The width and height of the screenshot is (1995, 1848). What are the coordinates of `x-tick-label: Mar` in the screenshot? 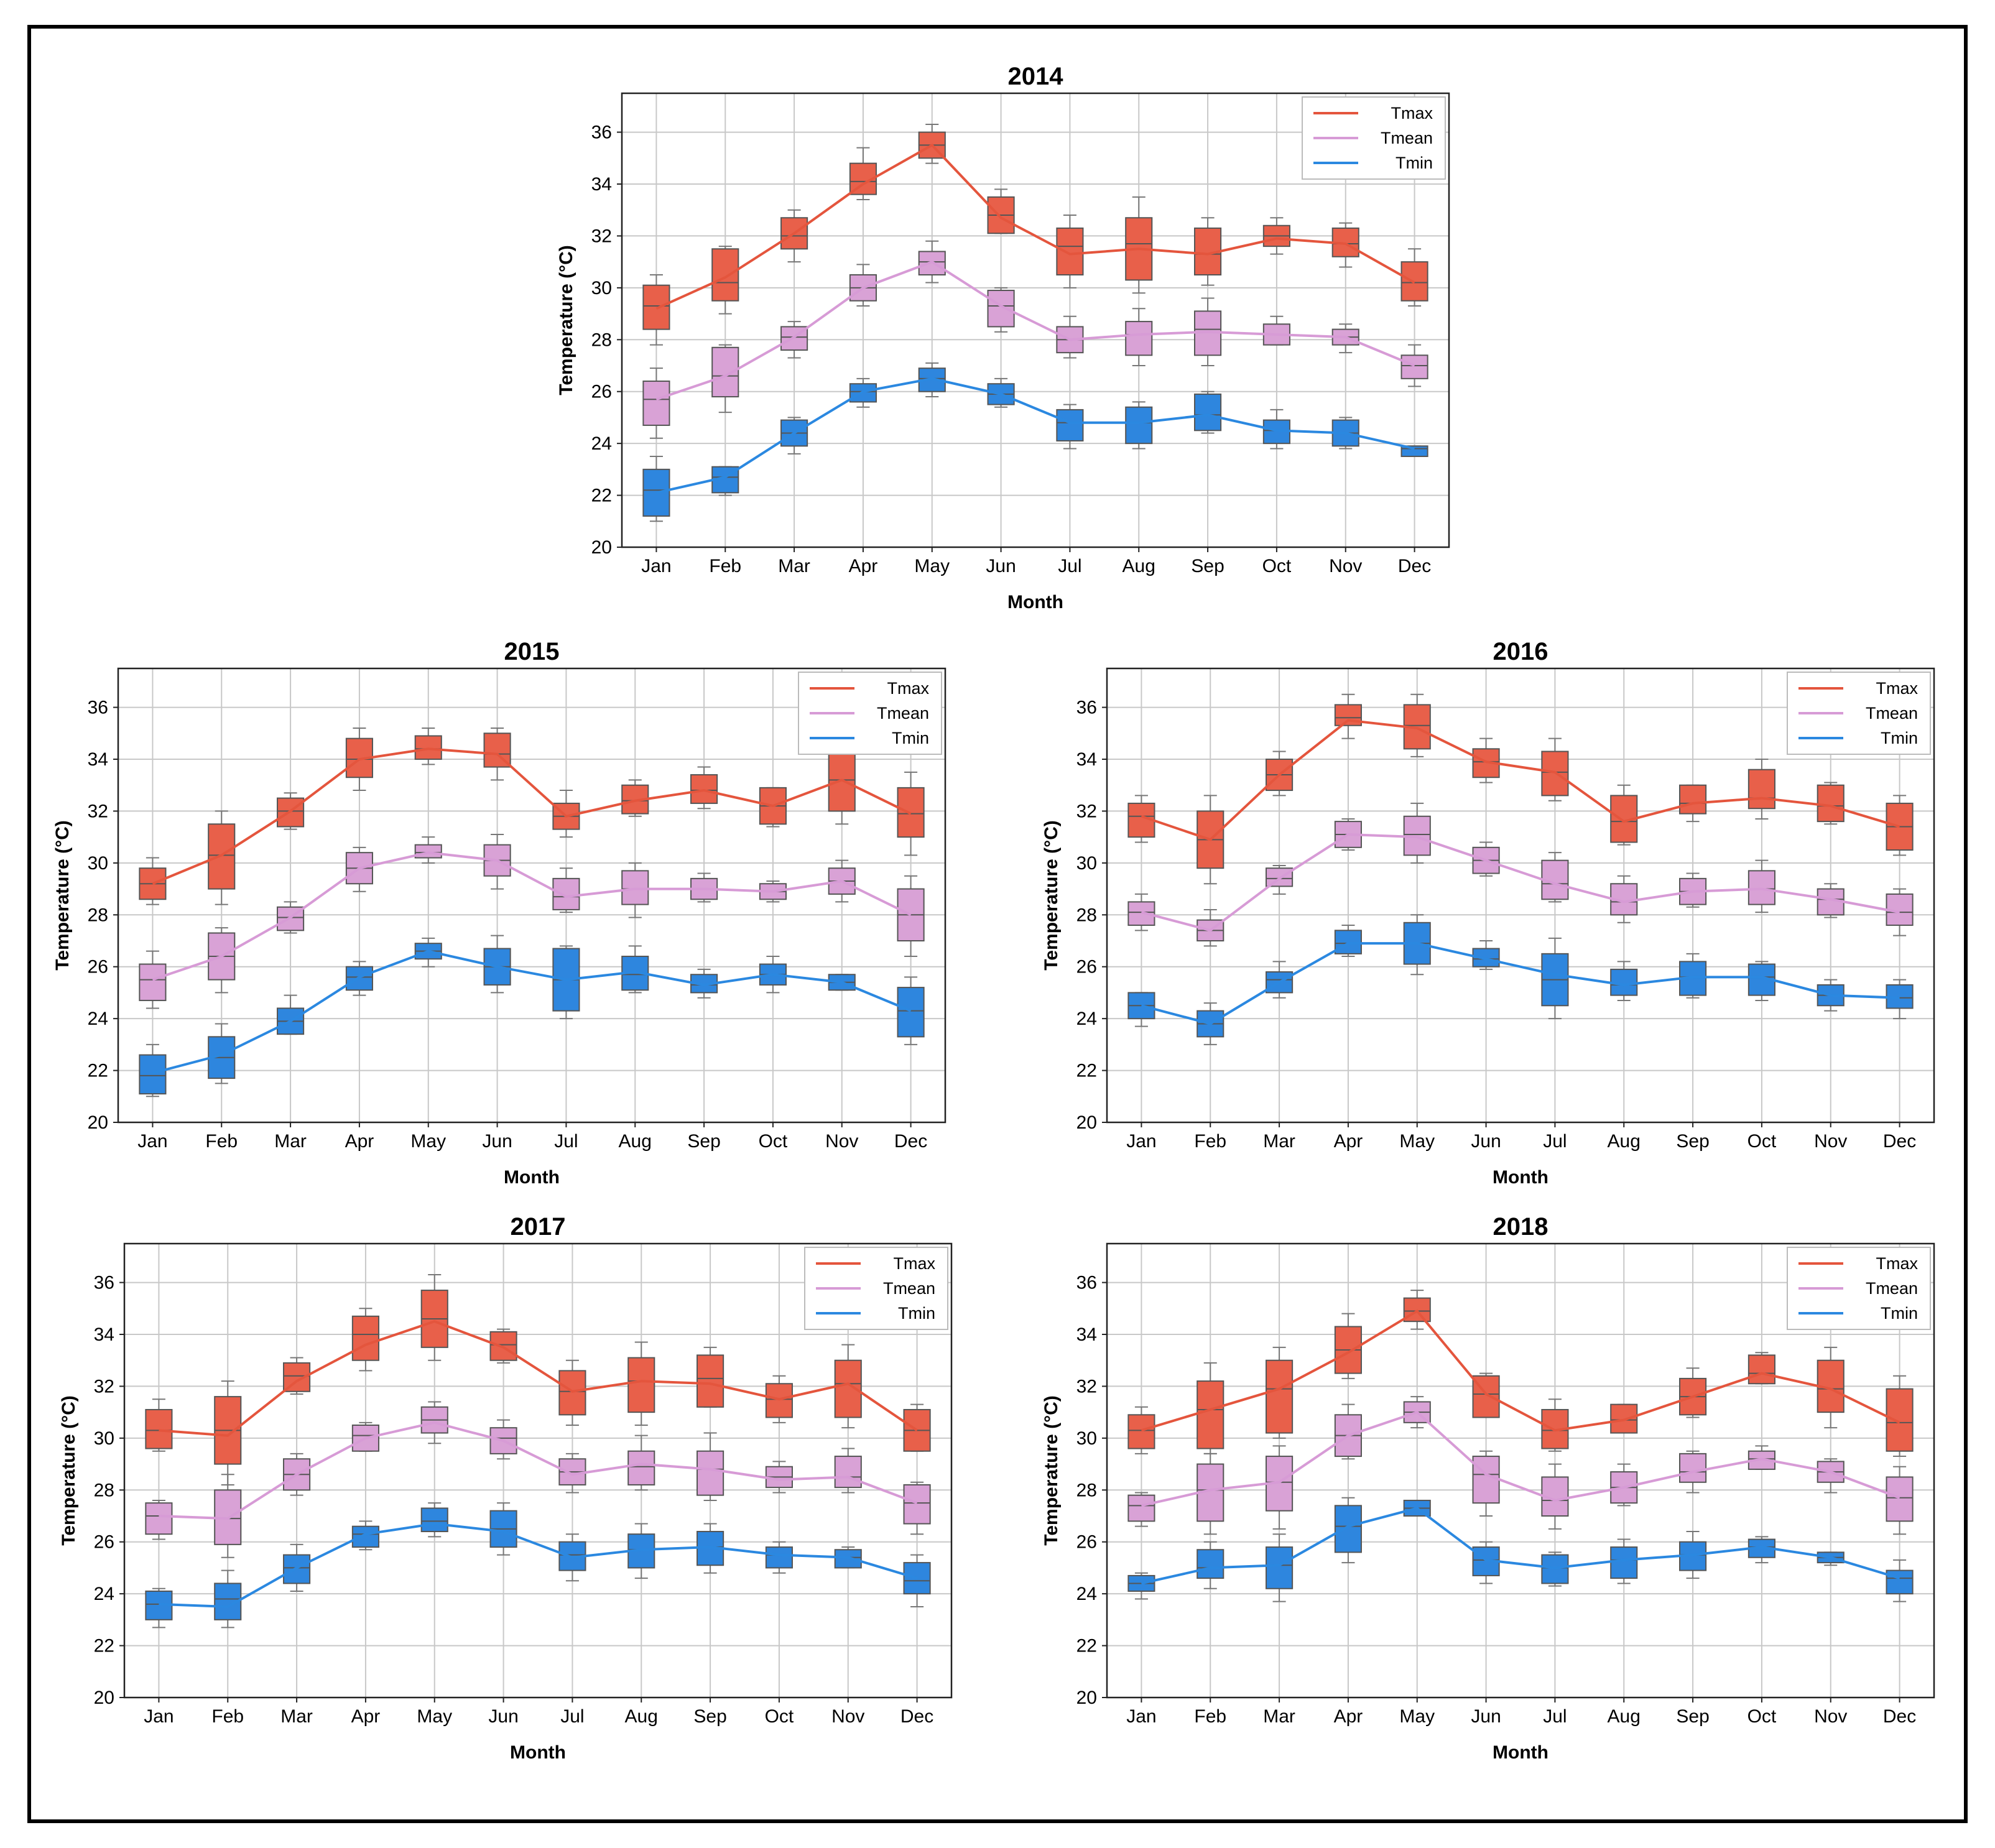 It's located at (1279, 1141).